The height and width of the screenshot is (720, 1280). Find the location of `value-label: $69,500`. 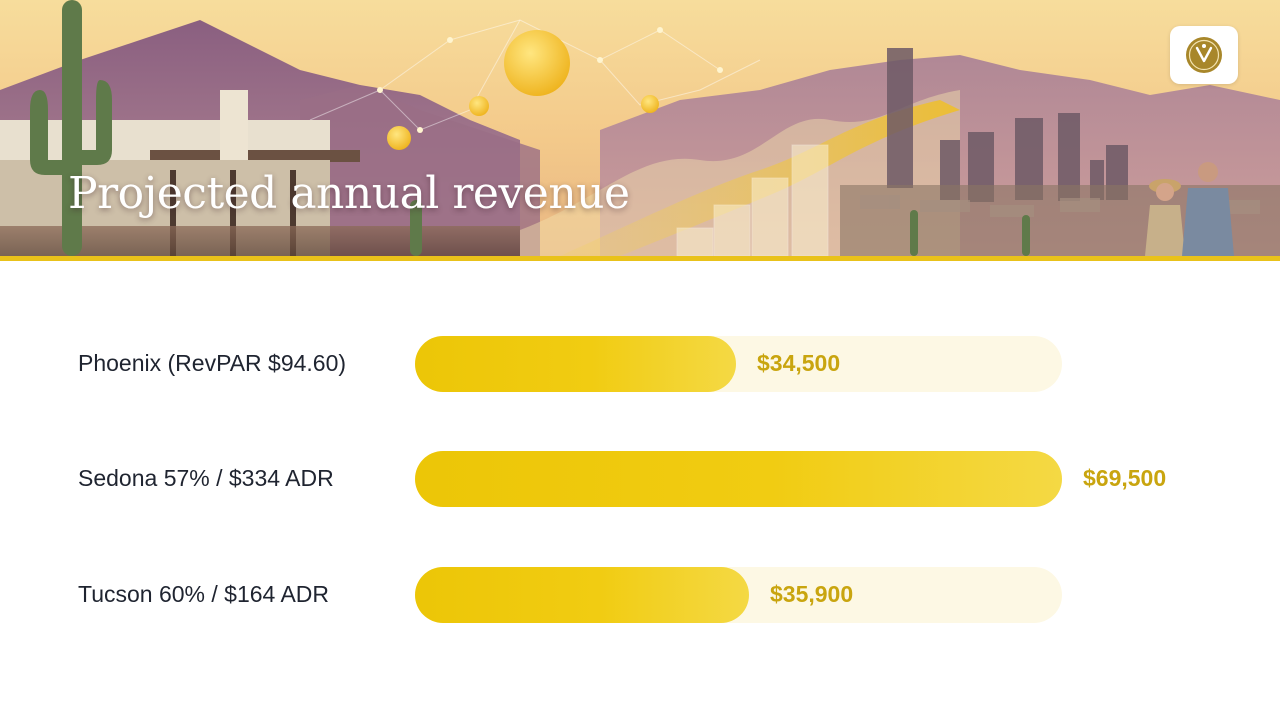

value-label: $69,500 is located at coordinates (1125, 478).